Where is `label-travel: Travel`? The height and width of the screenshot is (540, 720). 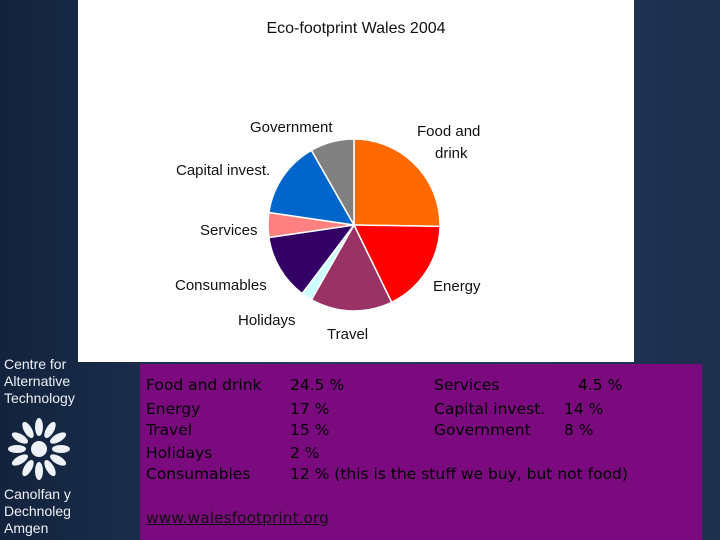
label-travel: Travel is located at coordinates (347, 334).